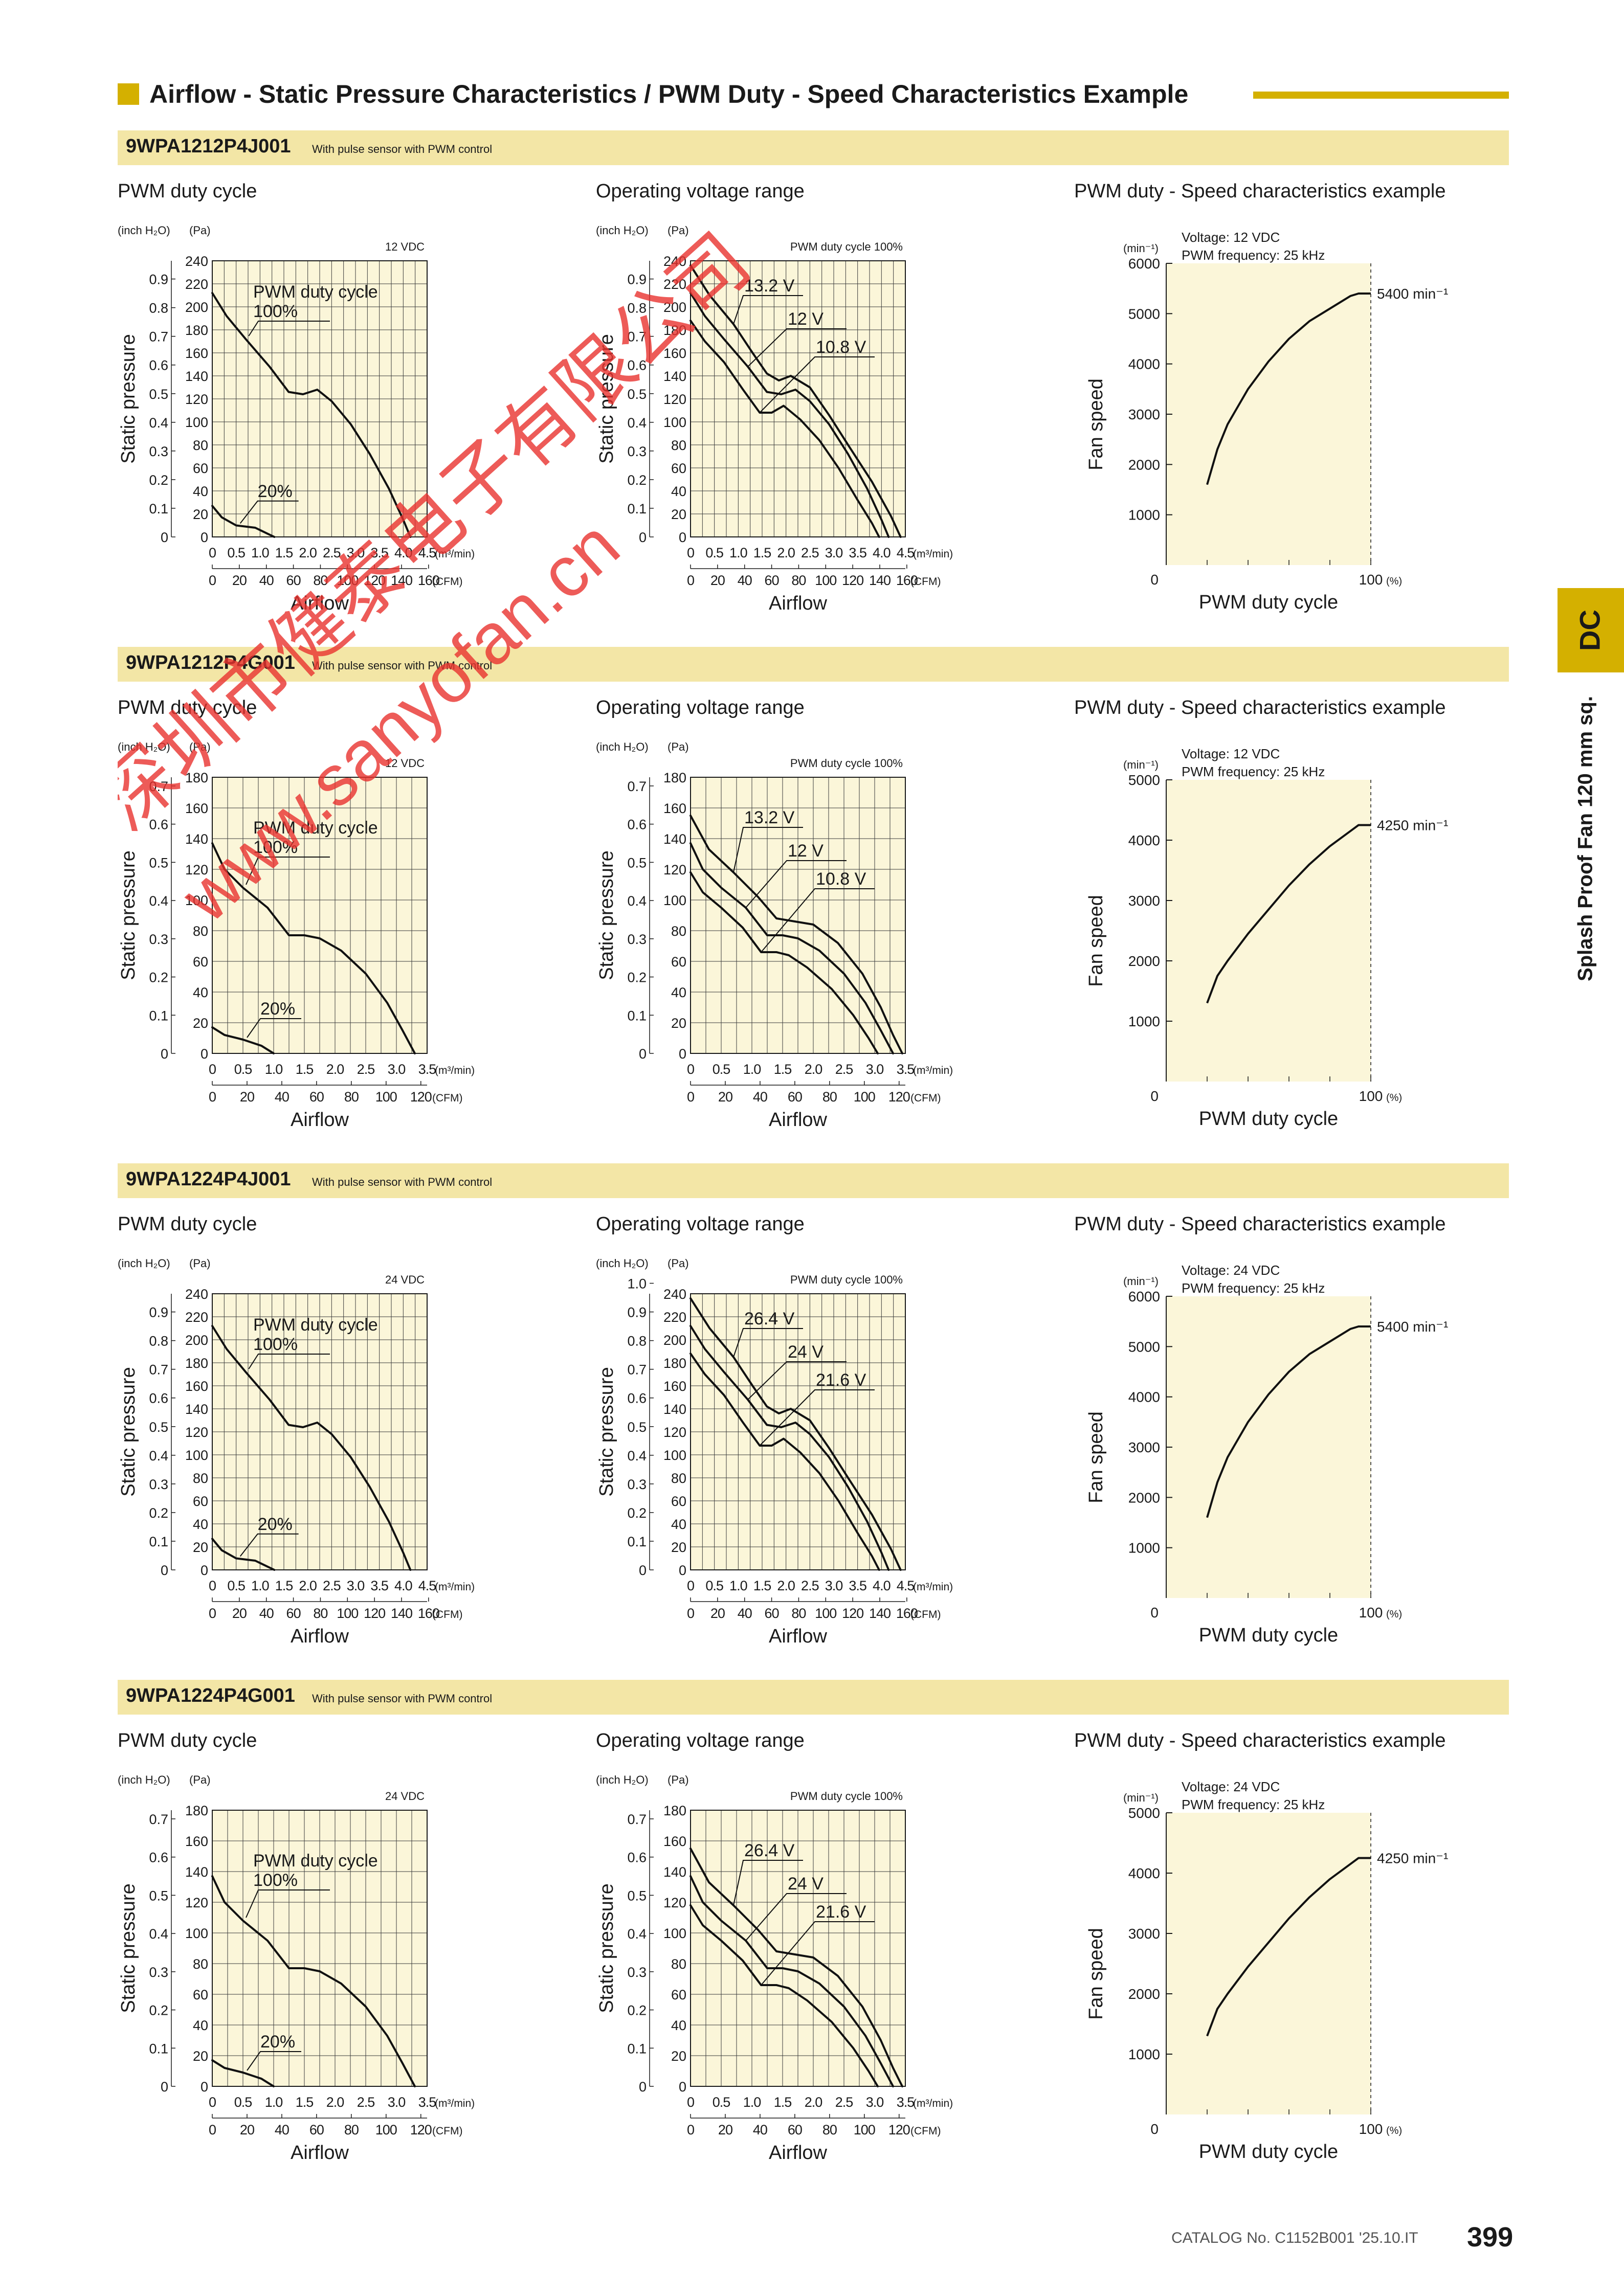 This screenshot has height=2296, width=1624. What do you see at coordinates (158, 1313) in the screenshot?
I see `y-tick-inch: 0.9` at bounding box center [158, 1313].